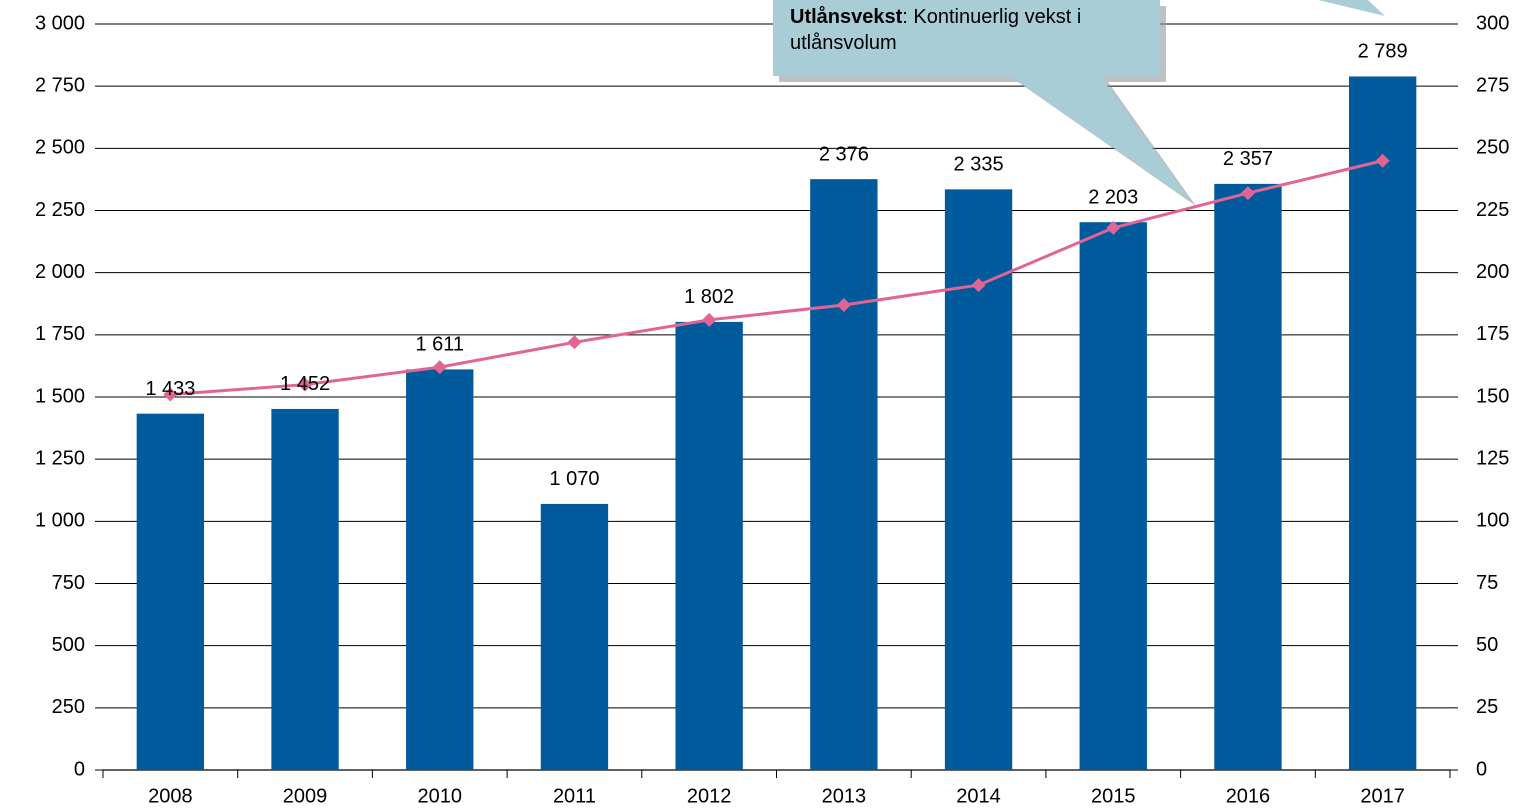 Image resolution: width=1525 pixels, height=811 pixels. I want to click on y-tick-label: 2 750, so click(60, 85).